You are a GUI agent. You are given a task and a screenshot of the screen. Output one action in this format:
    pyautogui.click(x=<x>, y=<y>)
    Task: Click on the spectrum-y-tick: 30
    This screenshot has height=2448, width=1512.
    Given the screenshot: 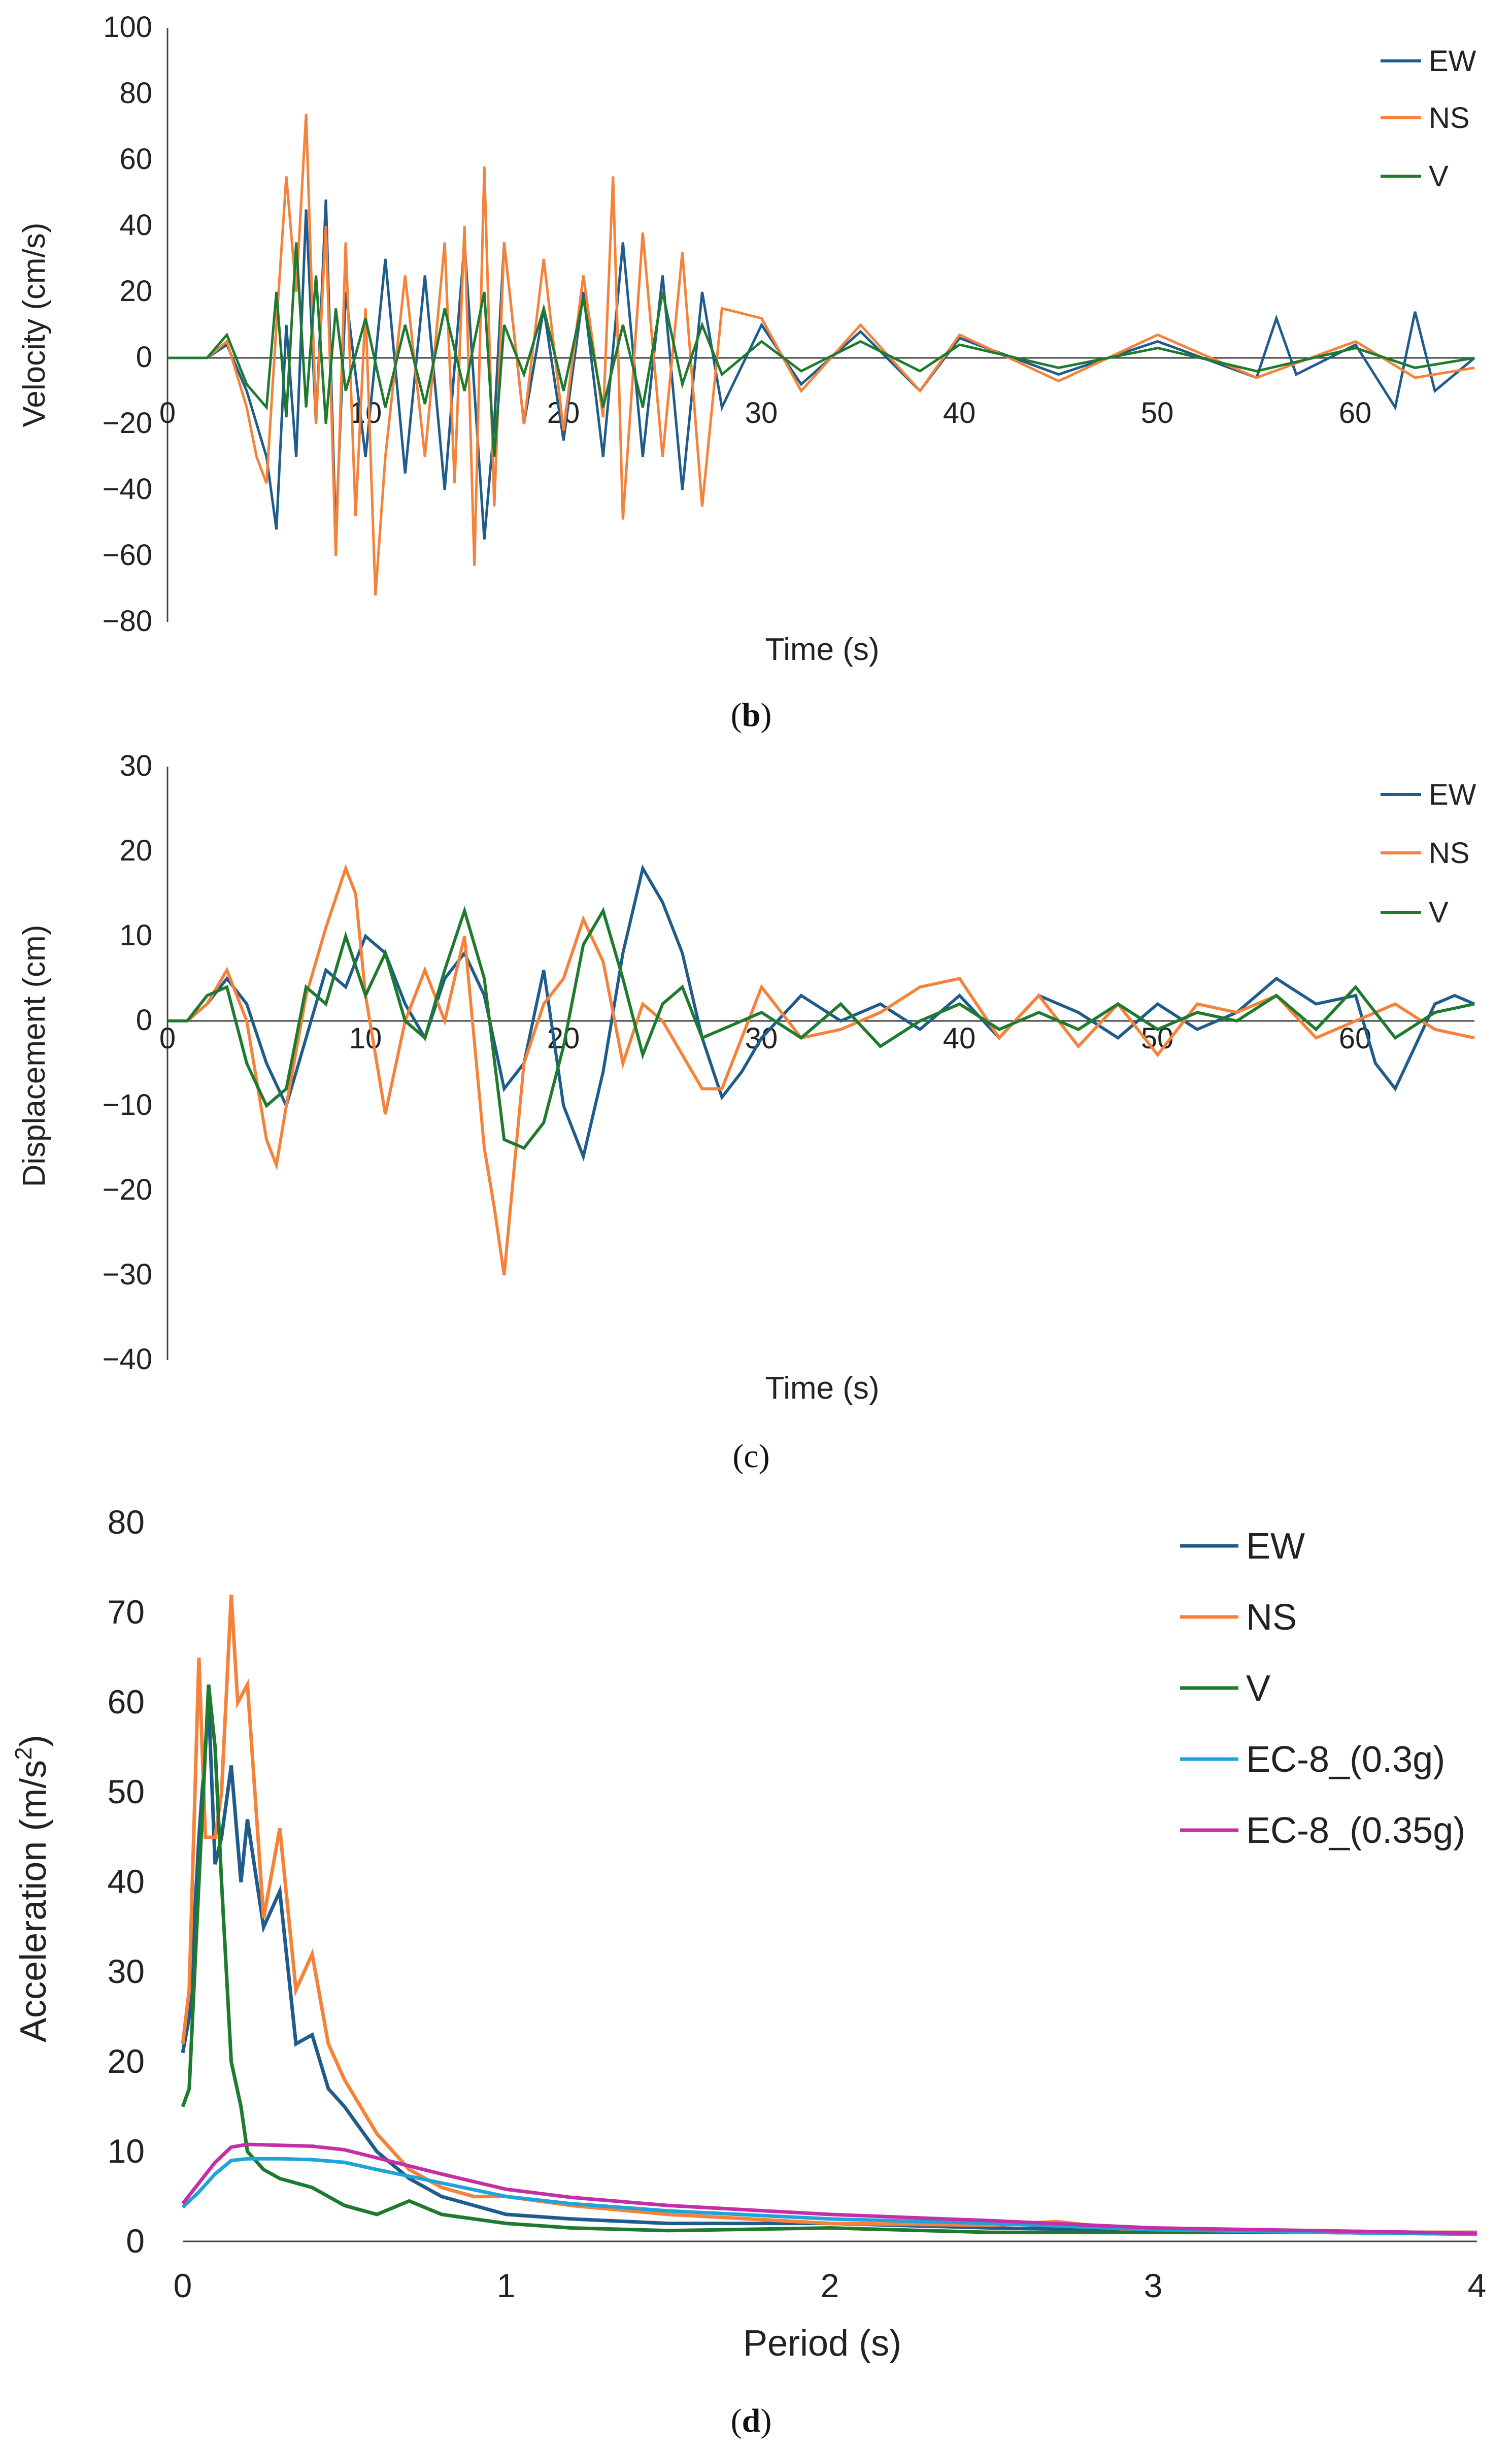 What is the action you would take?
    pyautogui.click(x=126, y=1972)
    